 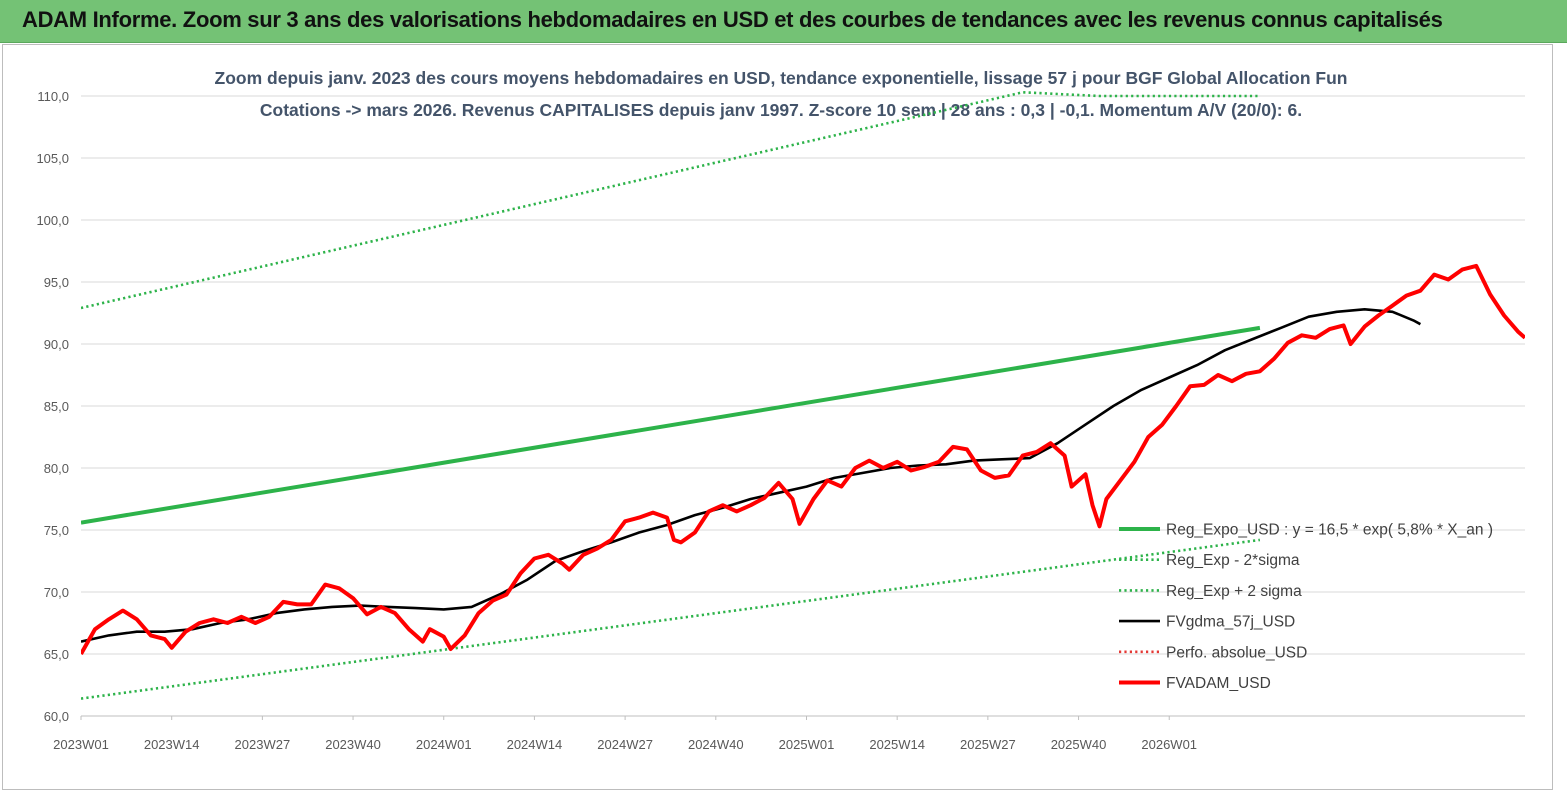 What do you see at coordinates (172, 744) in the screenshot?
I see `x-tick-label: 2023W14` at bounding box center [172, 744].